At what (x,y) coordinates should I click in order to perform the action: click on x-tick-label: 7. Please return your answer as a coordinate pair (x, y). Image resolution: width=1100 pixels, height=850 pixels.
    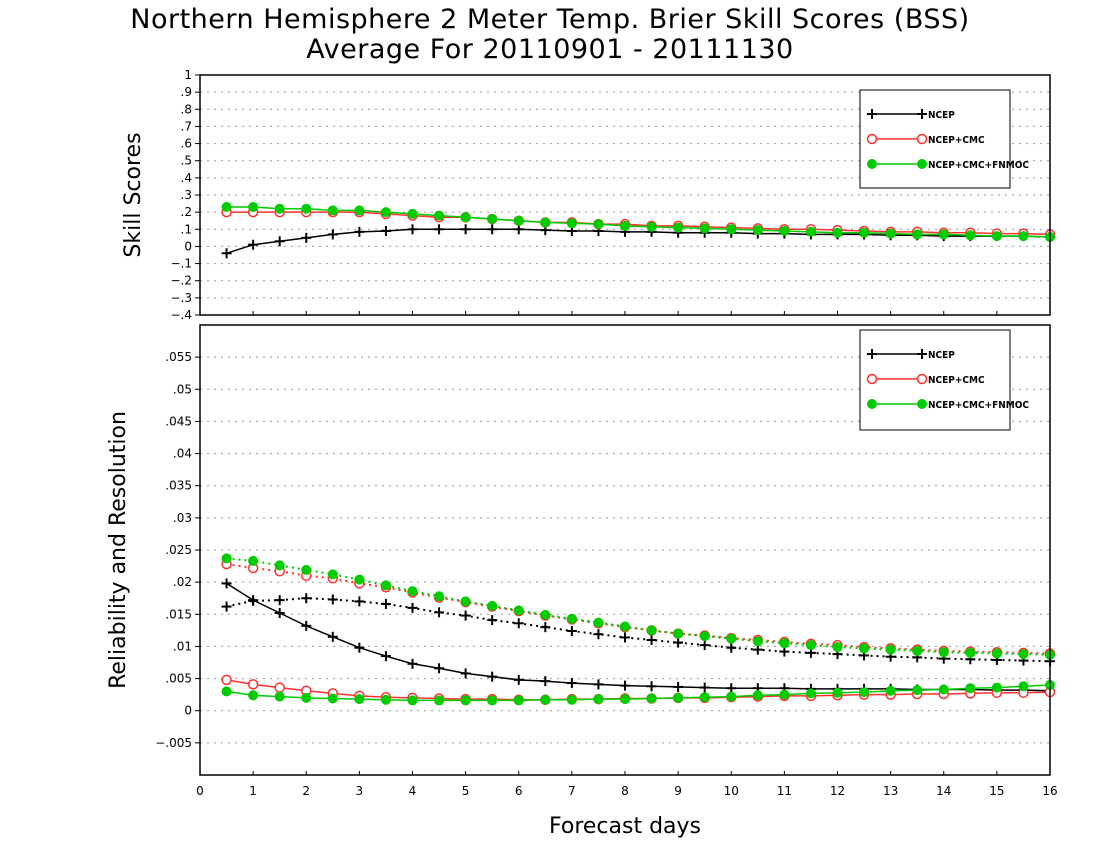
    Looking at the image, I should click on (572, 791).